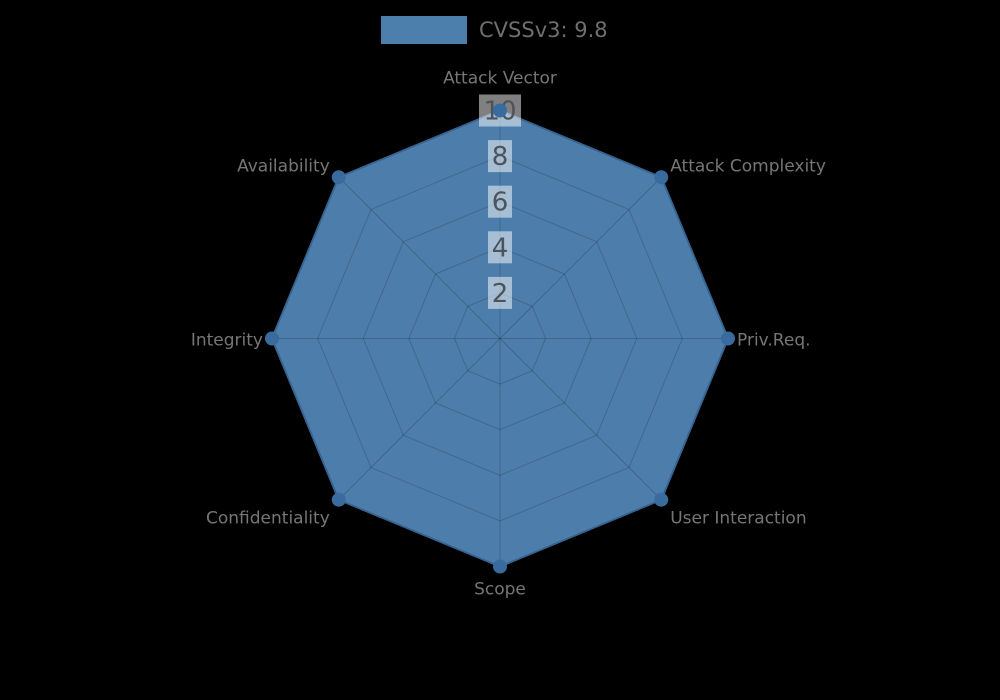 The width and height of the screenshot is (1000, 700). I want to click on legend-swatch, so click(424, 30).